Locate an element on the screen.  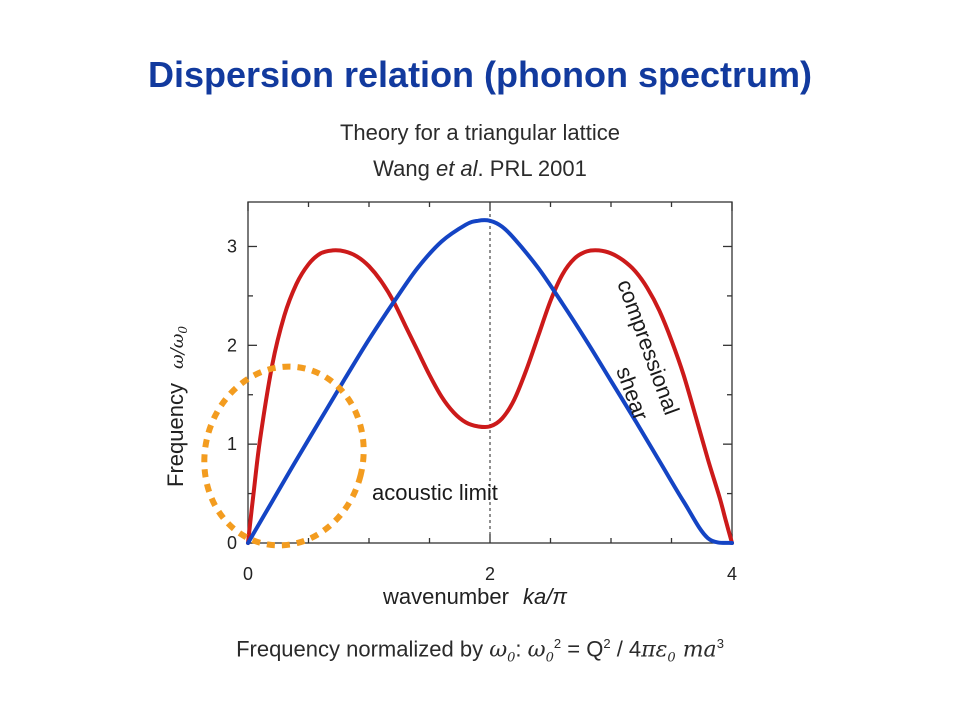
y-axis-label: Frequency ω/ω0 is located at coordinates (176, 406).